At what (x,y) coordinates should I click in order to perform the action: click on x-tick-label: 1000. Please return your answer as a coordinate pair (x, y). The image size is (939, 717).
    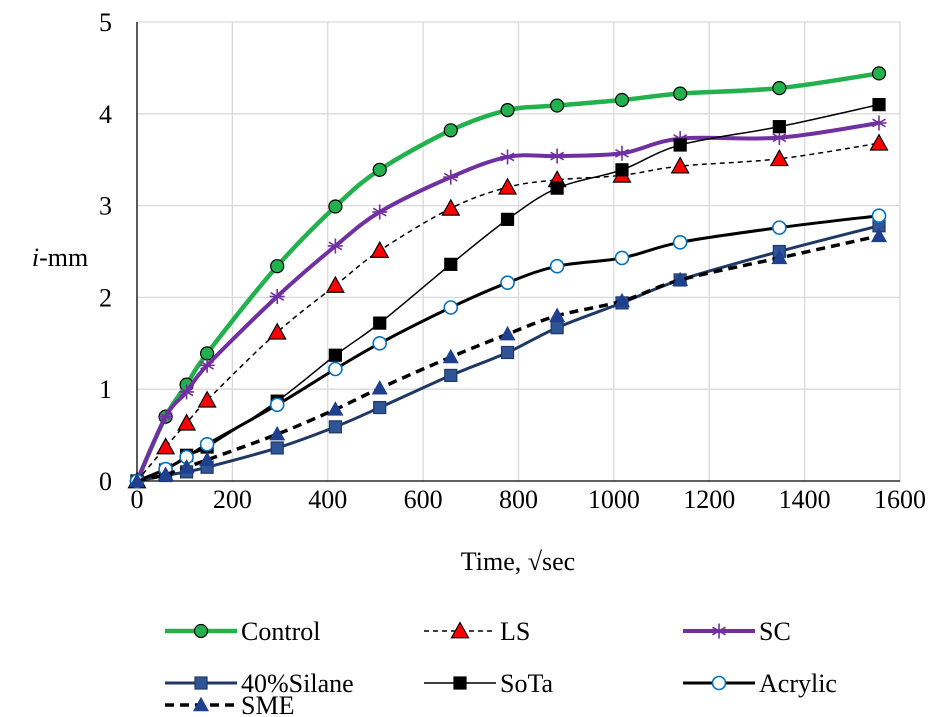
    Looking at the image, I should click on (614, 499).